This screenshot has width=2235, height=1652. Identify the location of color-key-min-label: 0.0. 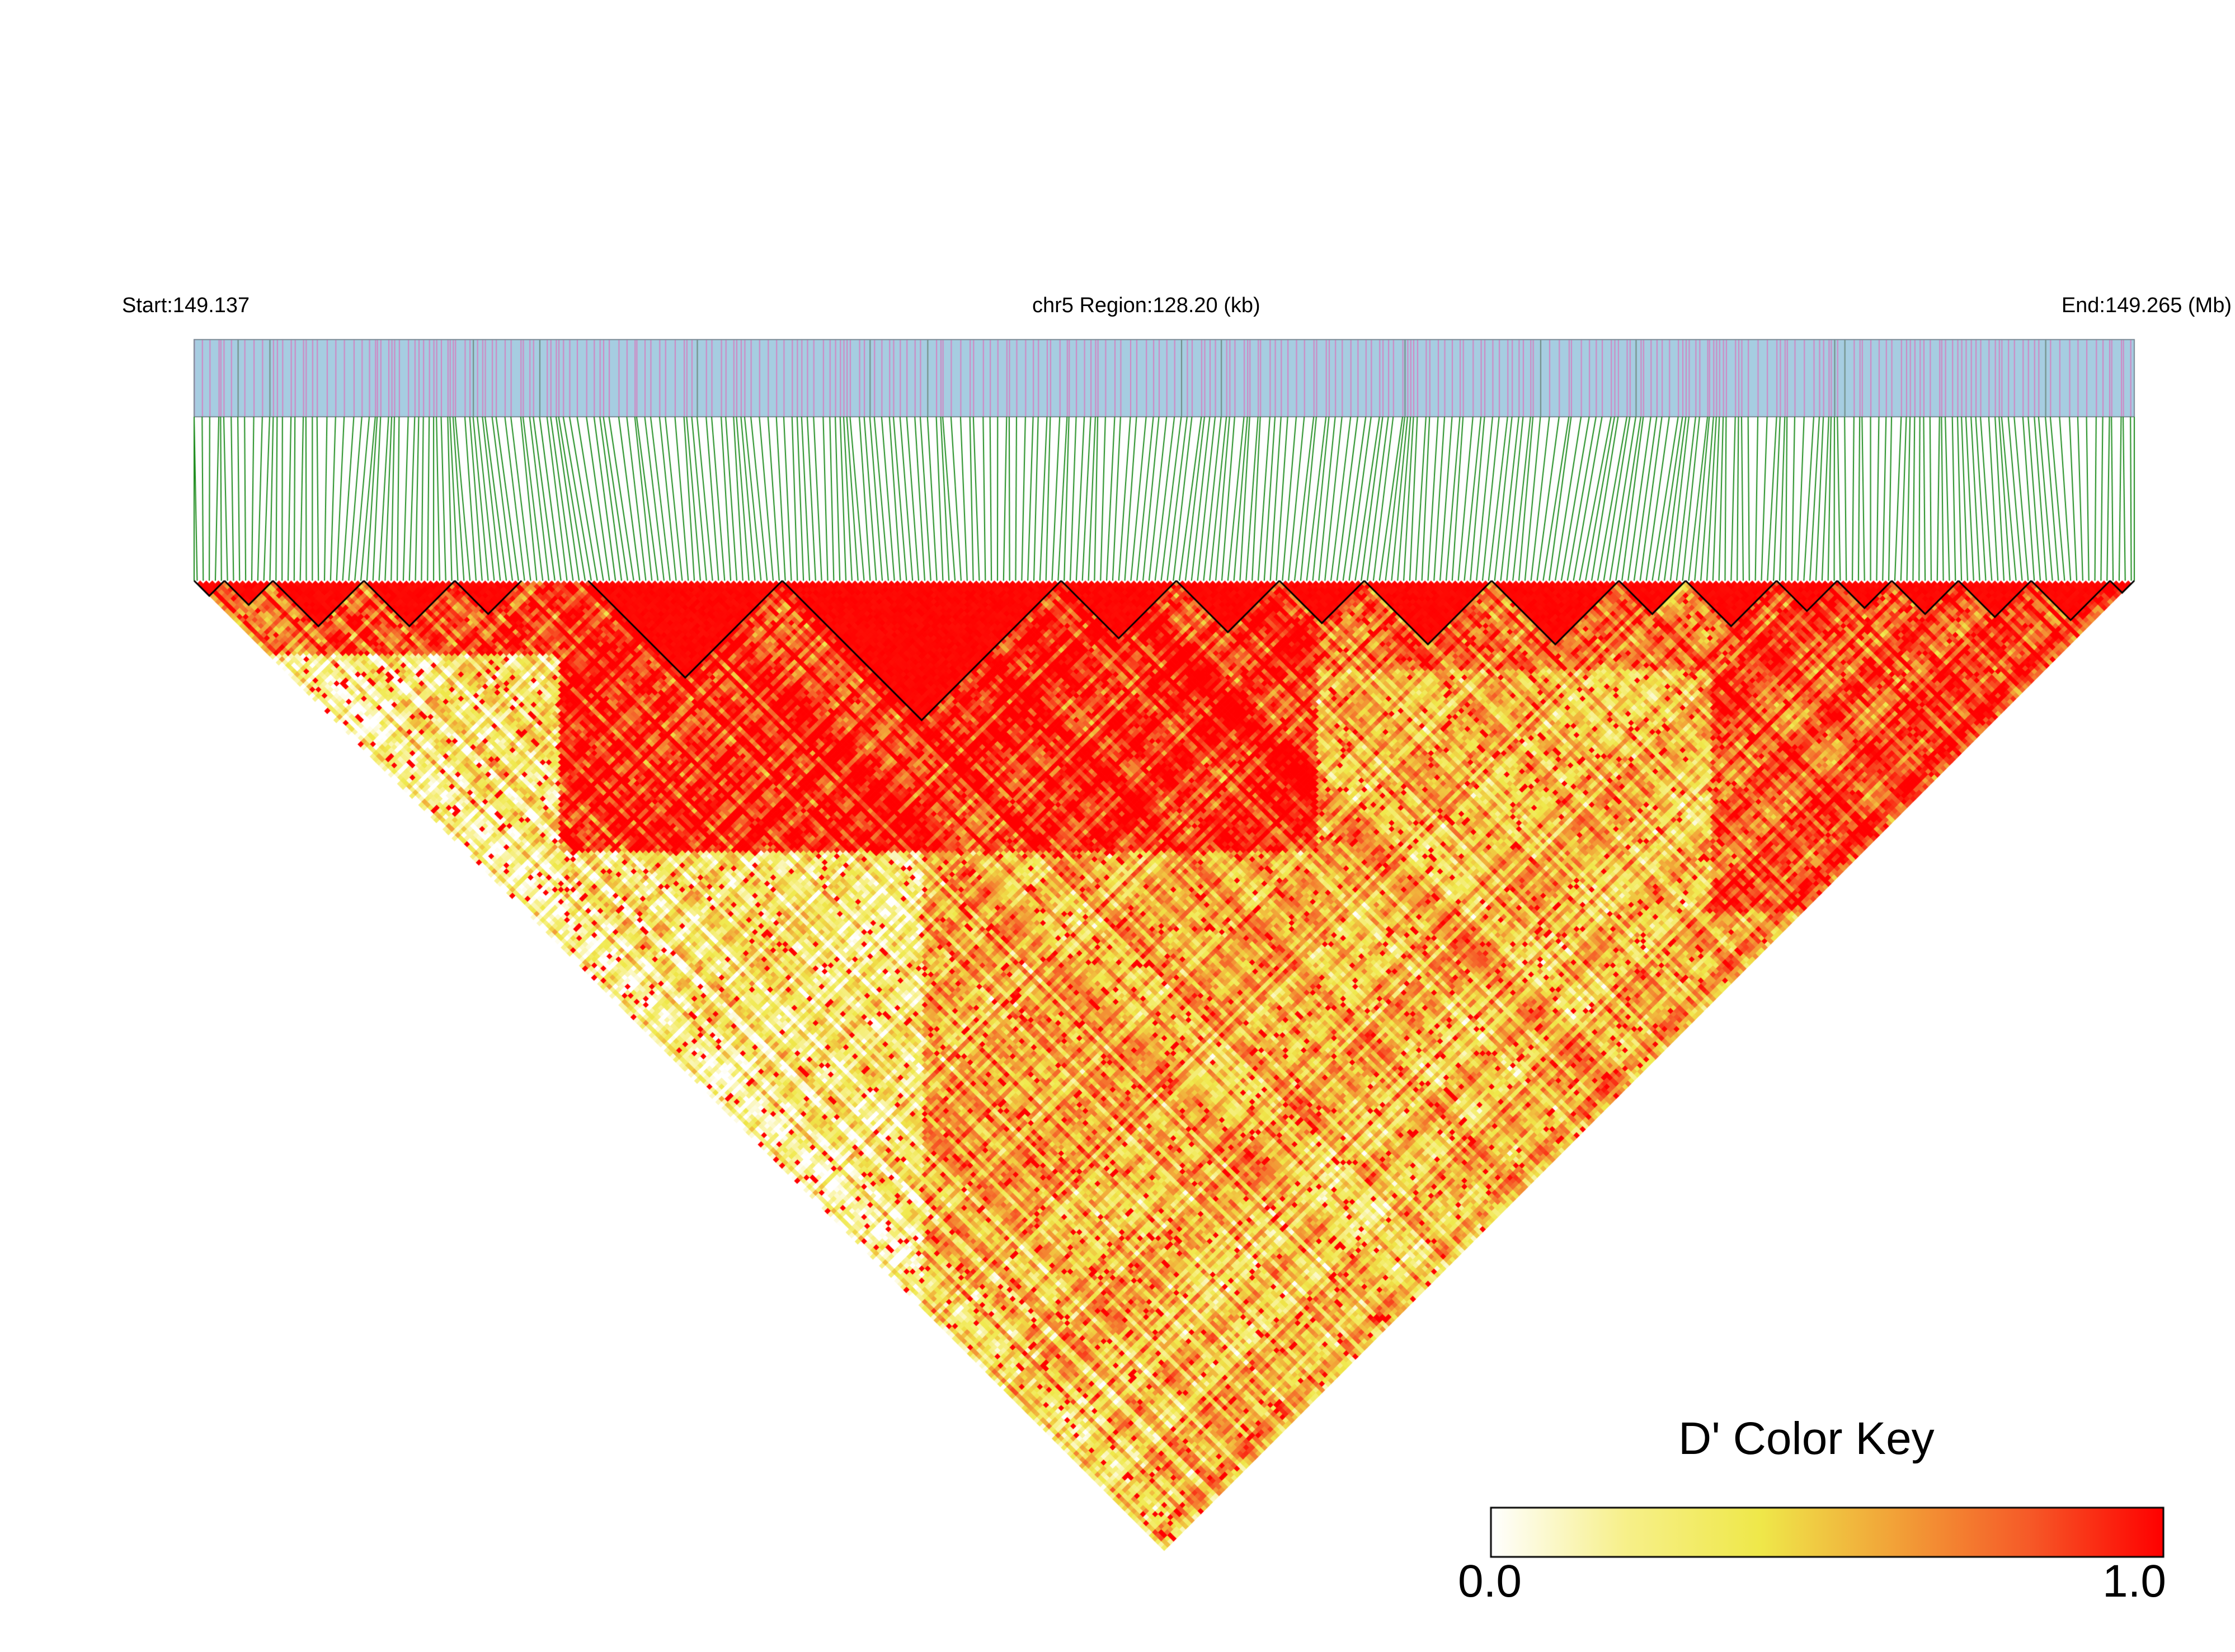
(1490, 1581).